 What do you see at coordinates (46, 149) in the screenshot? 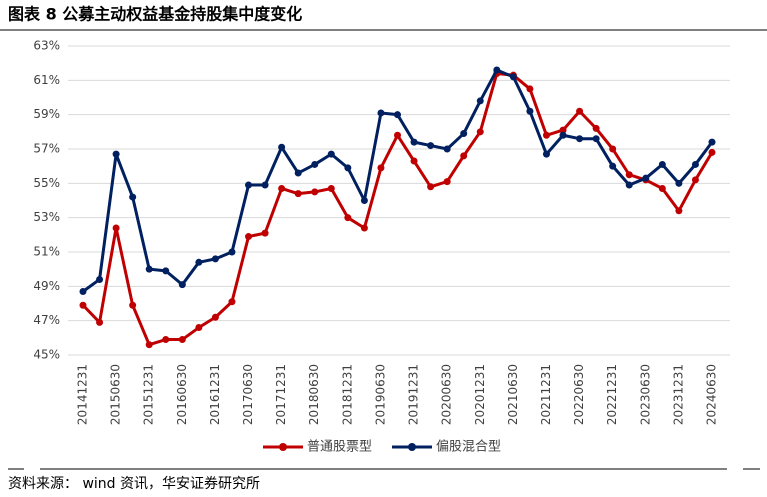
I see `y-tick-label: 57%` at bounding box center [46, 149].